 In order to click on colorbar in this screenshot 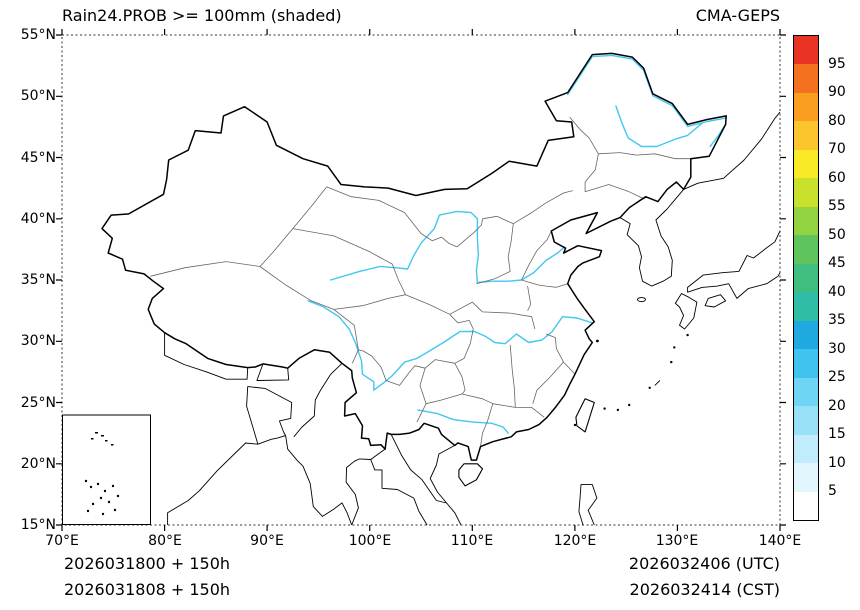, I will do `click(806, 278)`.